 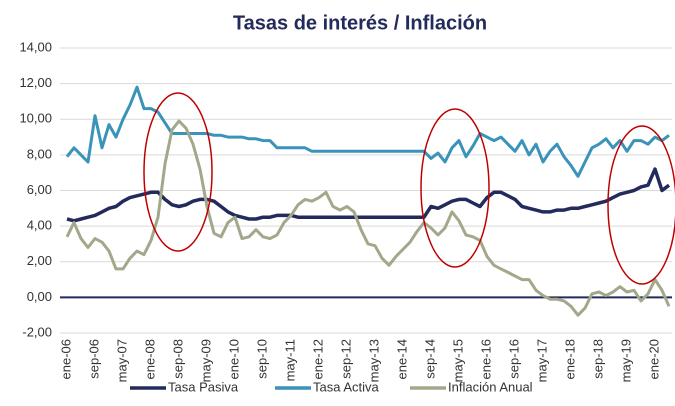 What do you see at coordinates (39, 296) in the screenshot?
I see `y-tick-label: 0,00` at bounding box center [39, 296].